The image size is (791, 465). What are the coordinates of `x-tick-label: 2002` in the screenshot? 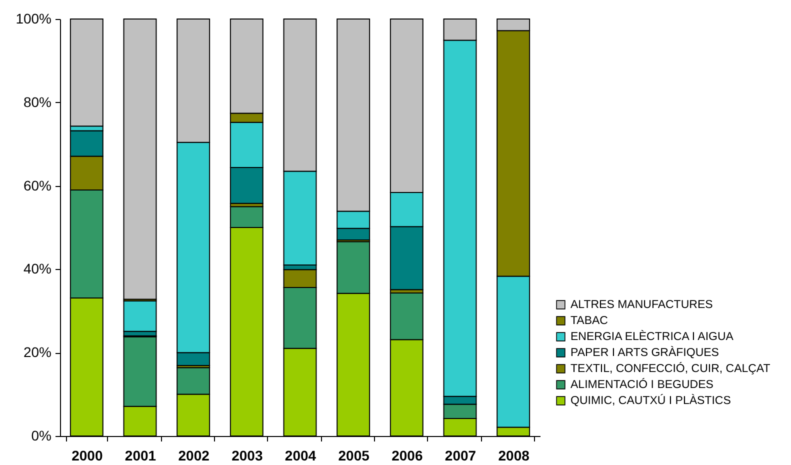 It's located at (194, 456).